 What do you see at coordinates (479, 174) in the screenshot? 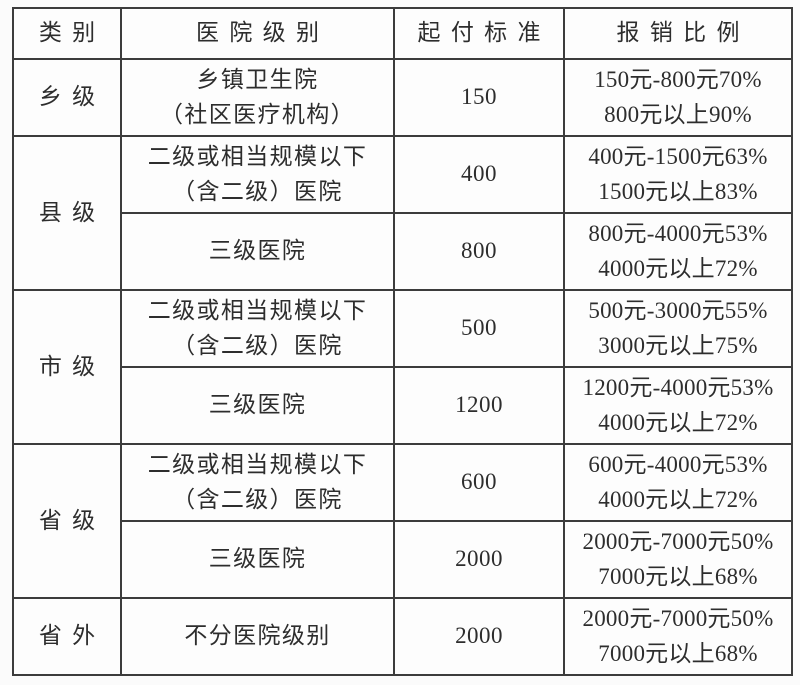
I see `cell-deductible: 400` at bounding box center [479, 174].